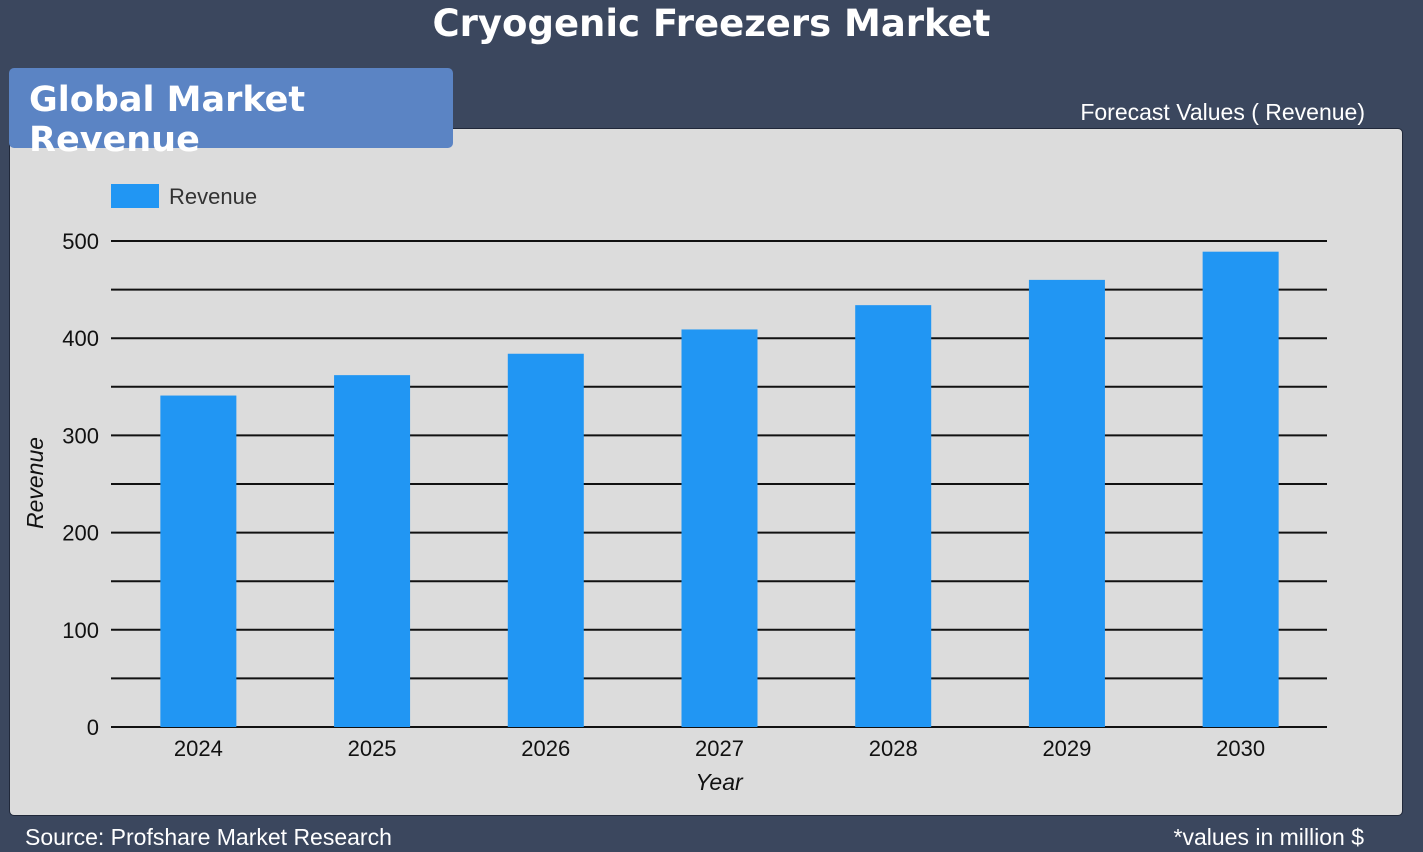 Image resolution: width=1423 pixels, height=852 pixels. Describe the element at coordinates (1066, 748) in the screenshot. I see `x-tick-label: 2029` at that location.